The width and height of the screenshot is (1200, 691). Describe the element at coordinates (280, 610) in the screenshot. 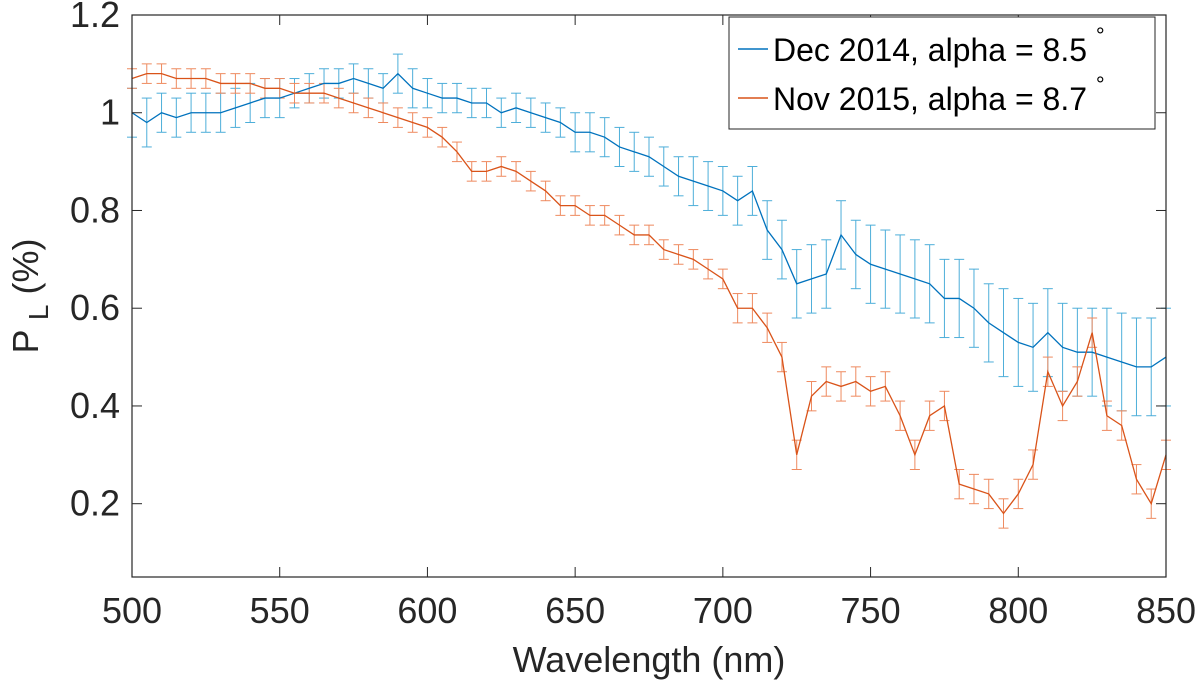

I see `x-tick-label: 550` at that location.